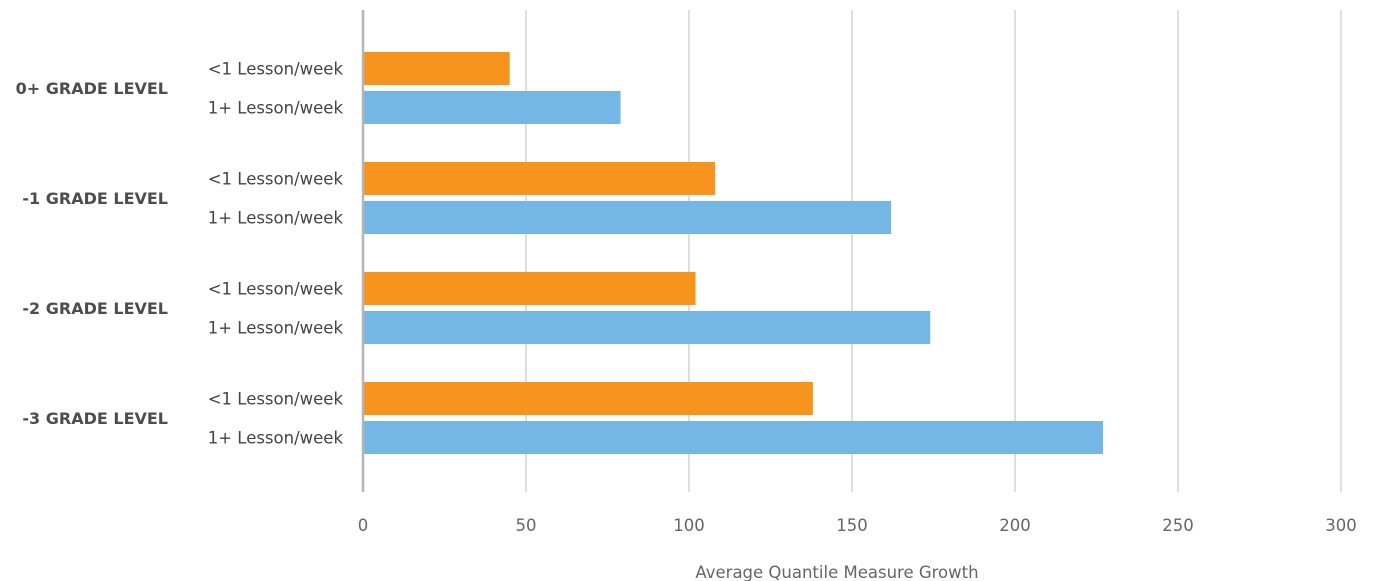 This screenshot has width=1376, height=581. I want to click on x-tick-label-0: 0, so click(363, 525).